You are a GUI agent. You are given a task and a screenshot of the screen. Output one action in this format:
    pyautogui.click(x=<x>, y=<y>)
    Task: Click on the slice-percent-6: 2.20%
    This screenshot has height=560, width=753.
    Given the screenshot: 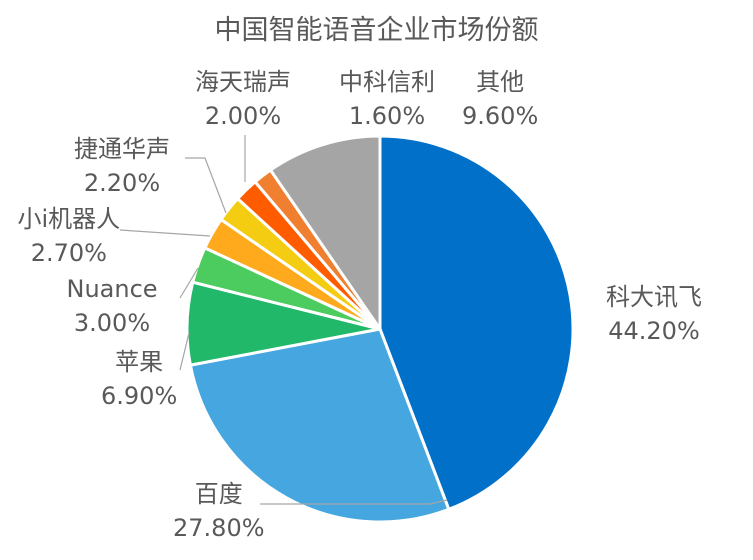 What is the action you would take?
    pyautogui.click(x=122, y=183)
    